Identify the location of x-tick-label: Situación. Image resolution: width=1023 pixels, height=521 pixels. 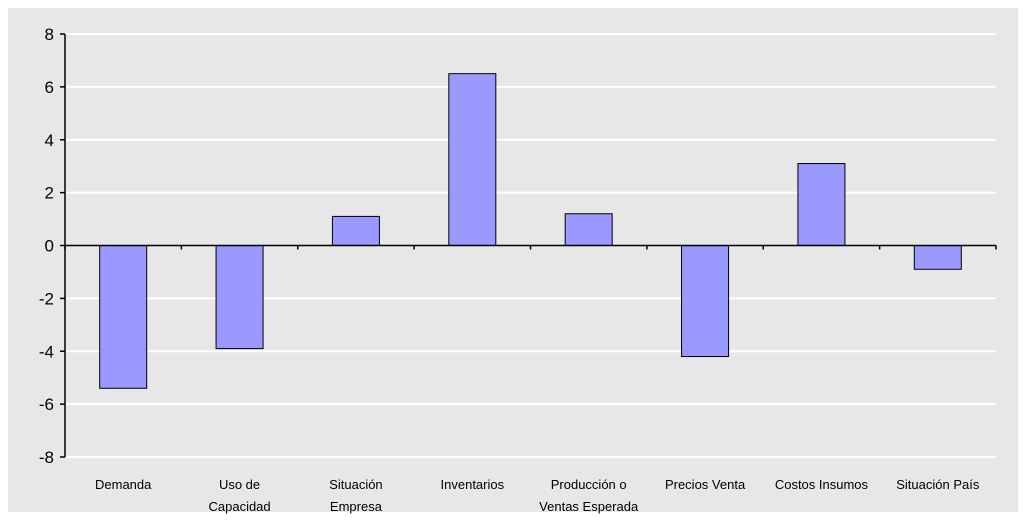
(355, 484).